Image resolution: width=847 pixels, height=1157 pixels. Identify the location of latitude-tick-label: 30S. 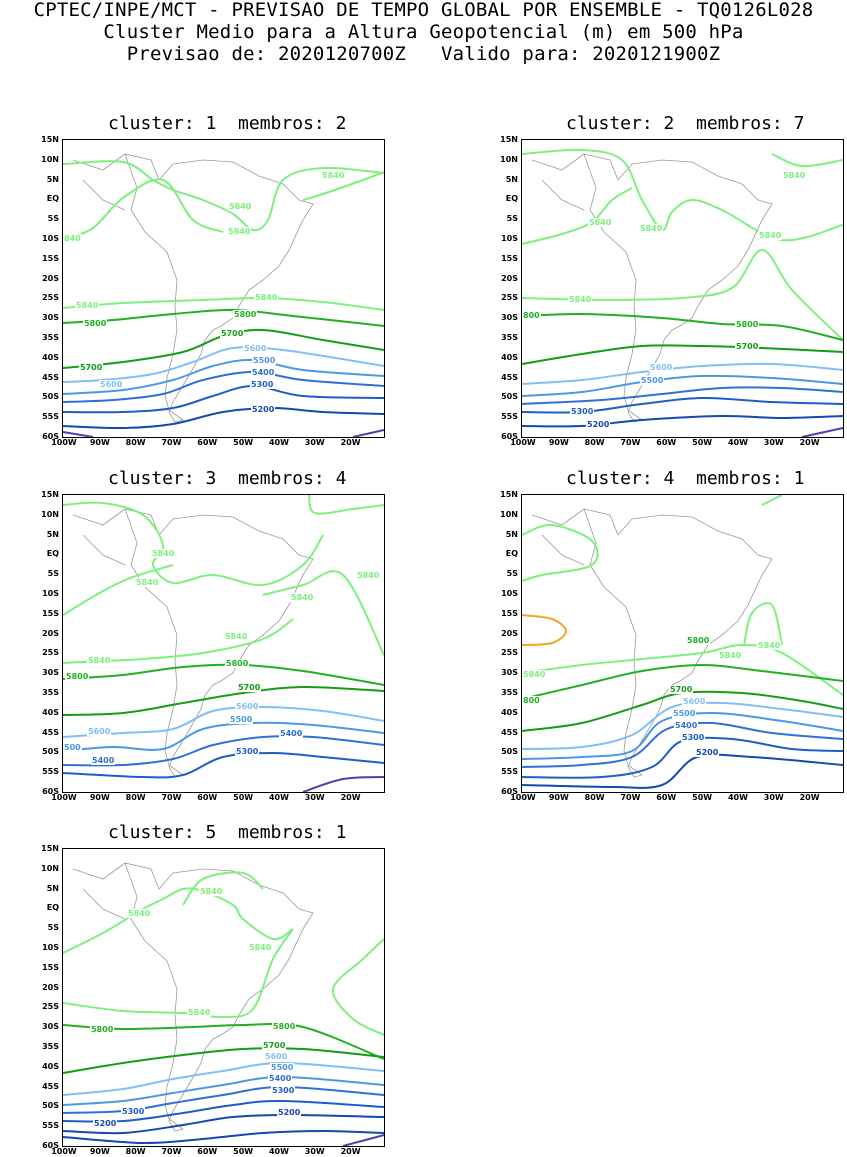
(50, 1027).